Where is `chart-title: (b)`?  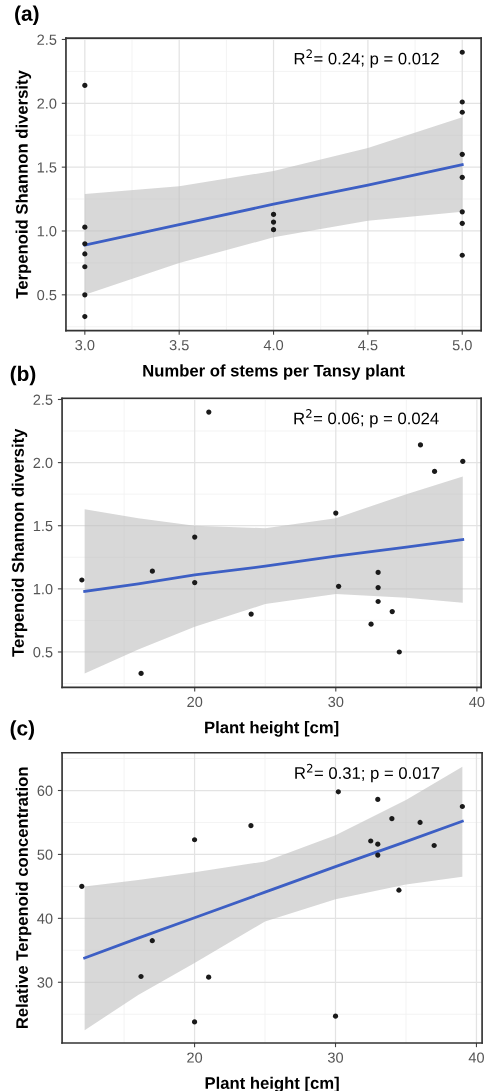
chart-title: (b) is located at coordinates (23, 375).